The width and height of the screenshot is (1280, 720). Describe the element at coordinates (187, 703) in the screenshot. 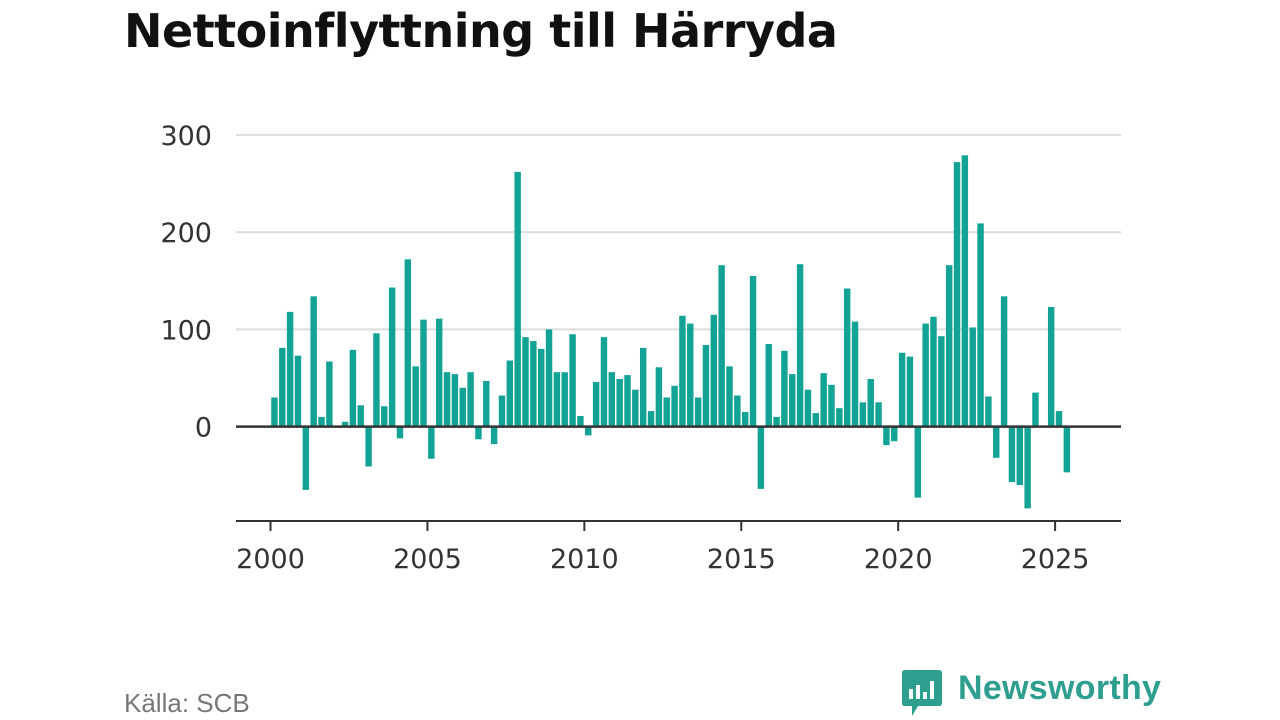

I see `source-note: Källa: SCB` at that location.